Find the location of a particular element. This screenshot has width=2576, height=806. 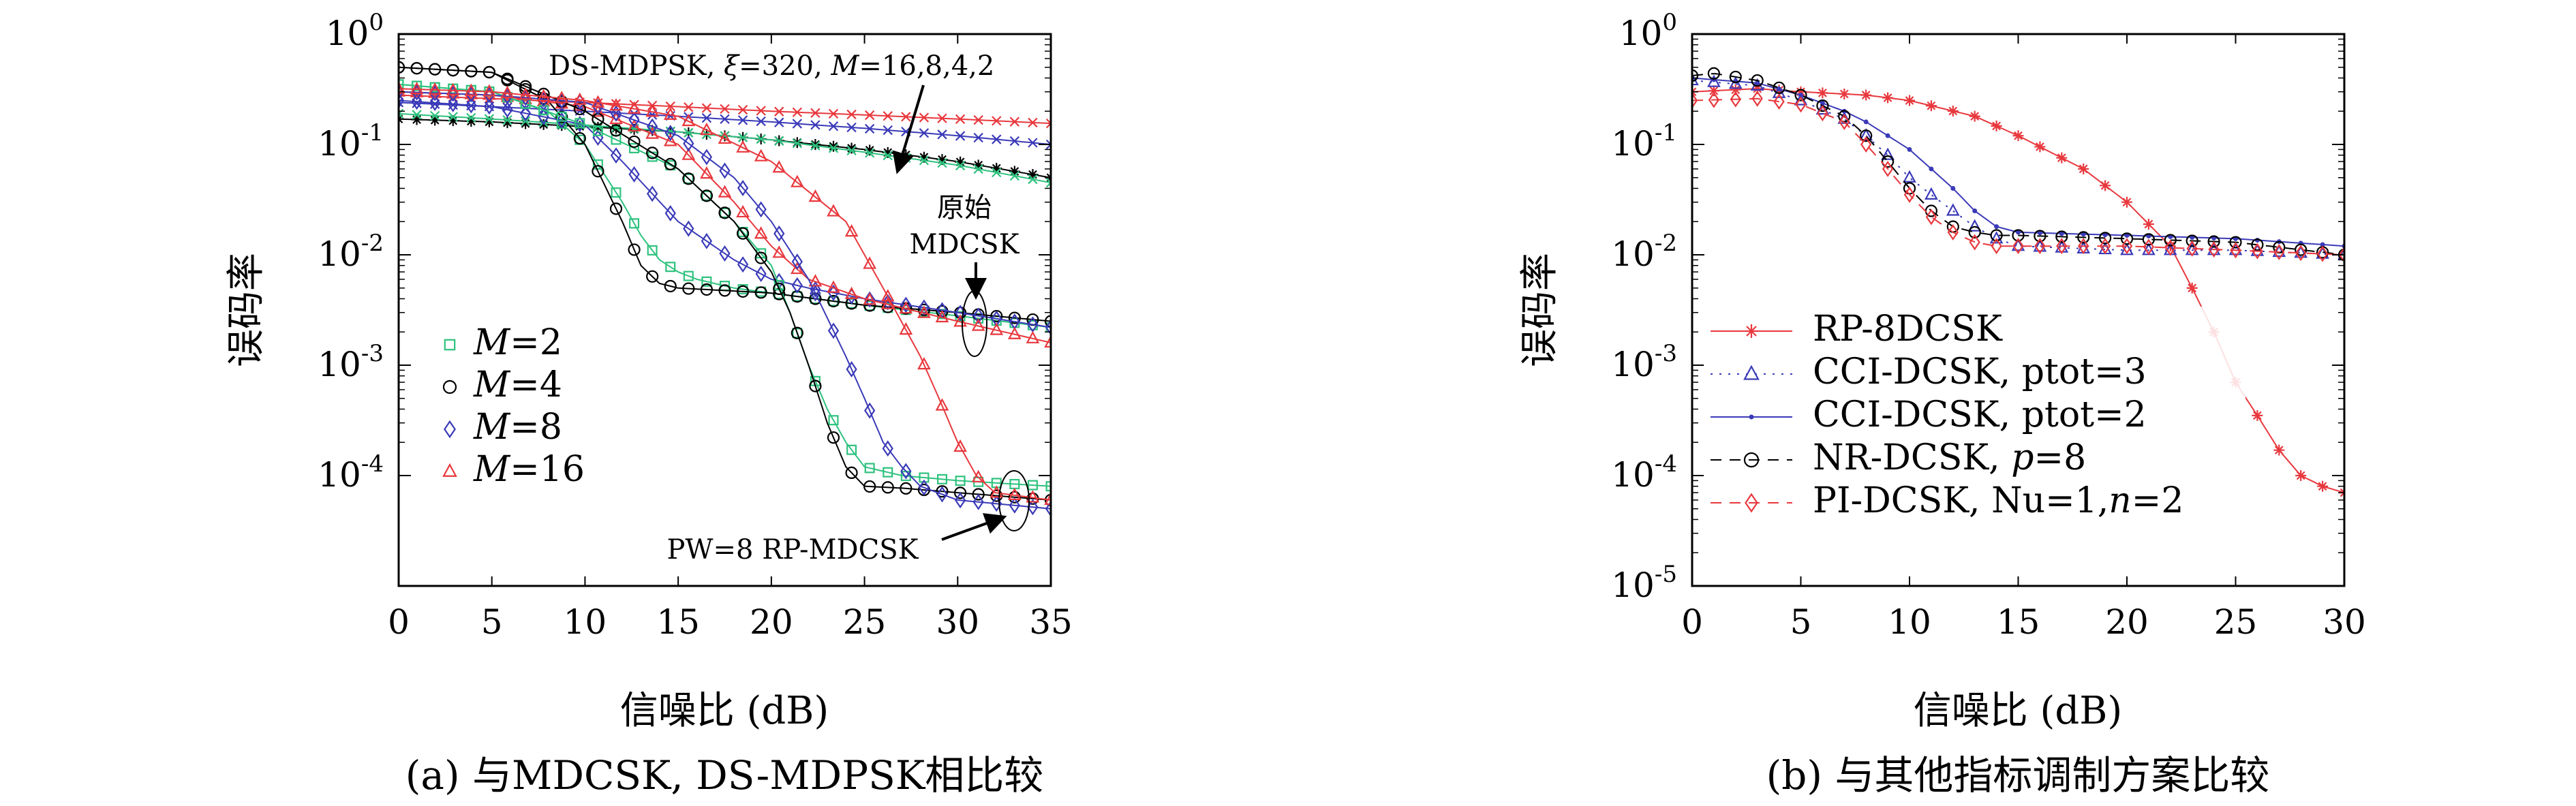

legend-item: CCI-DCSK, ptot=2 is located at coordinates (1929, 414).